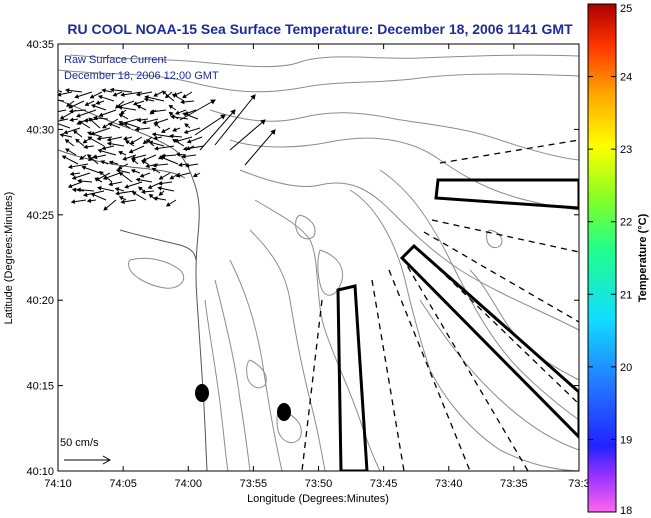  Describe the element at coordinates (318, 499) in the screenshot. I see `x-axis-label: Longitude (Degrees:Minutes)` at that location.